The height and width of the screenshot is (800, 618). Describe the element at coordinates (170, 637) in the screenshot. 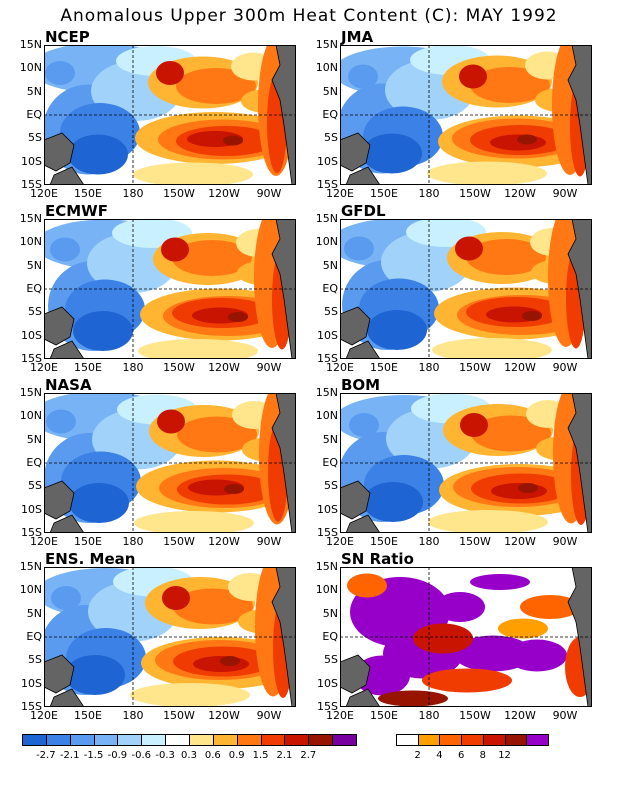

I see `map-panel-ens-mean` at that location.